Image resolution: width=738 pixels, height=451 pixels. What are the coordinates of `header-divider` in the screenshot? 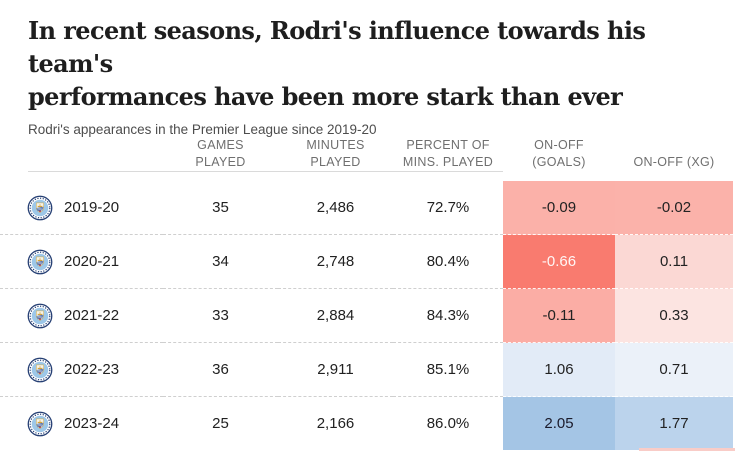 It's located at (265, 171).